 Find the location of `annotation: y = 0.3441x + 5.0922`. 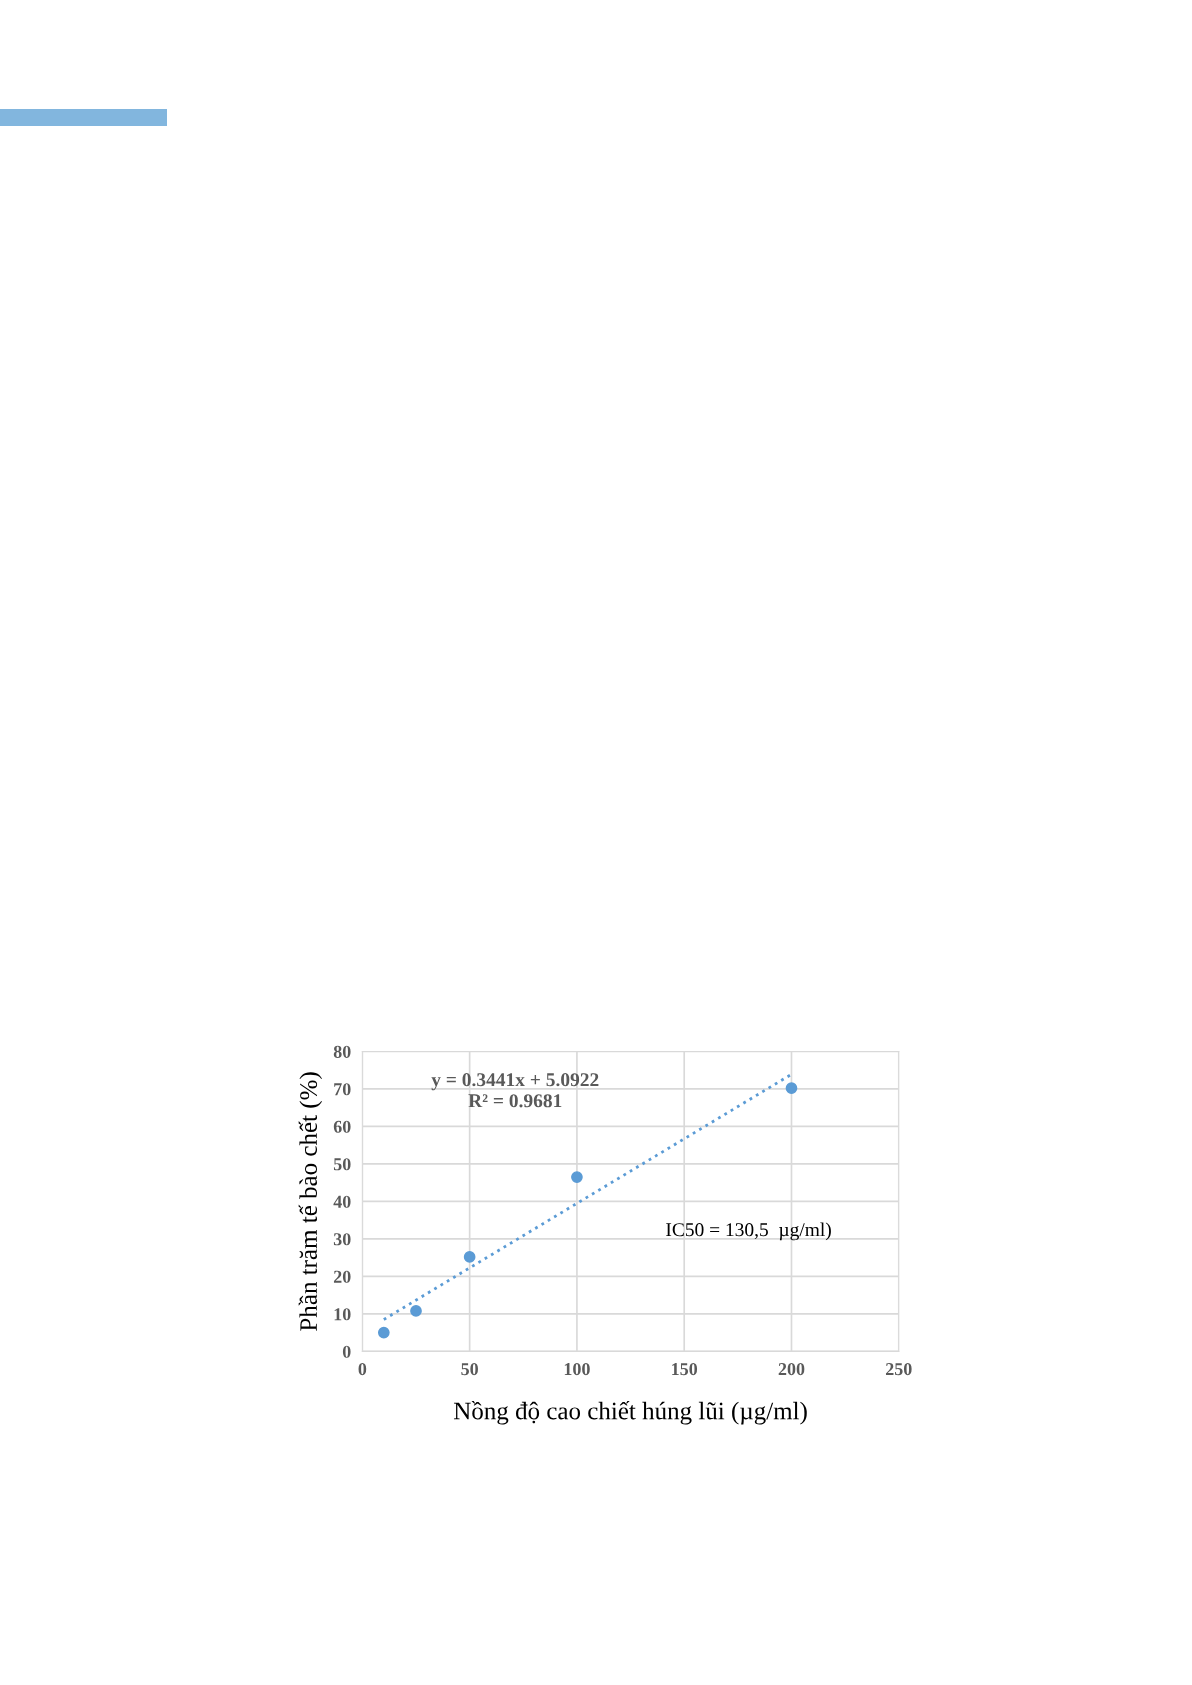

annotation: y = 0.3441x + 5.0922 is located at coordinates (515, 1082).